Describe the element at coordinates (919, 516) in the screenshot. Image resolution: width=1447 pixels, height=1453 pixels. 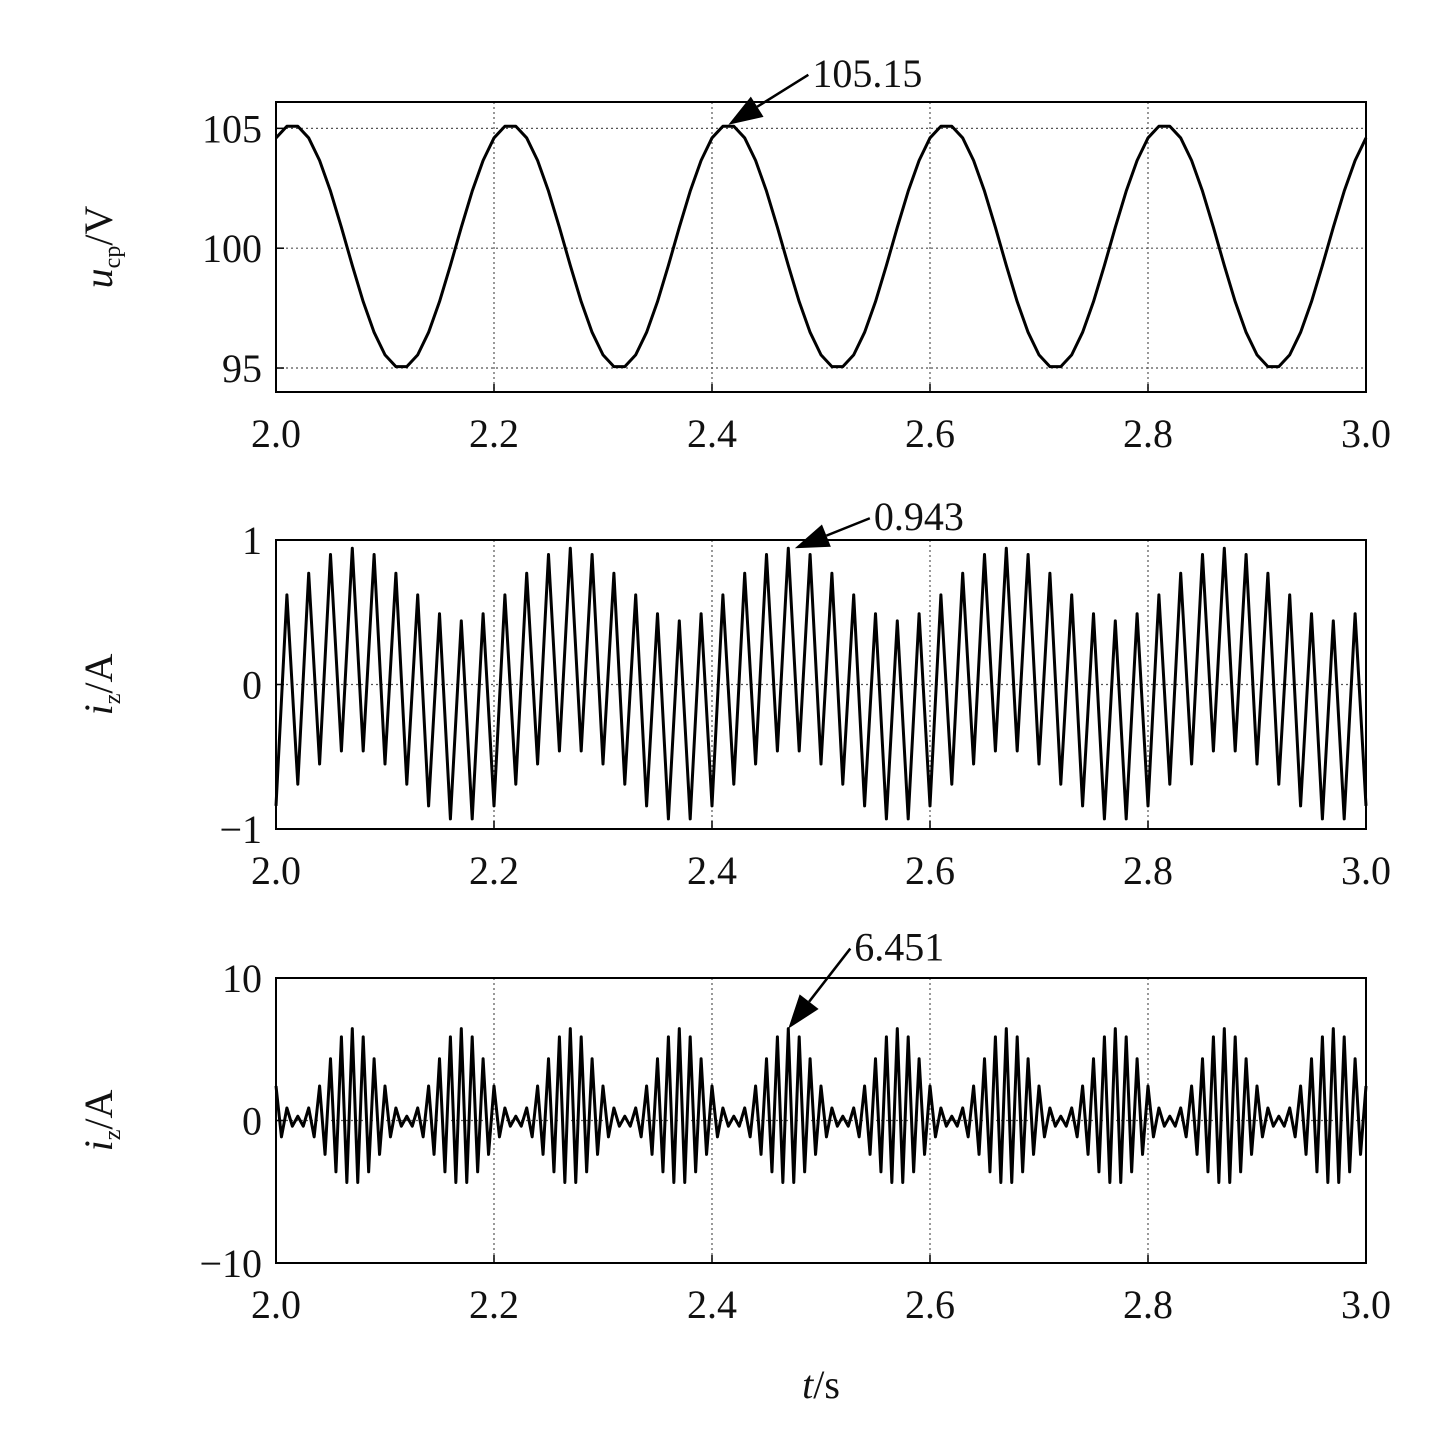
I see `annotation-label: 0.943` at that location.